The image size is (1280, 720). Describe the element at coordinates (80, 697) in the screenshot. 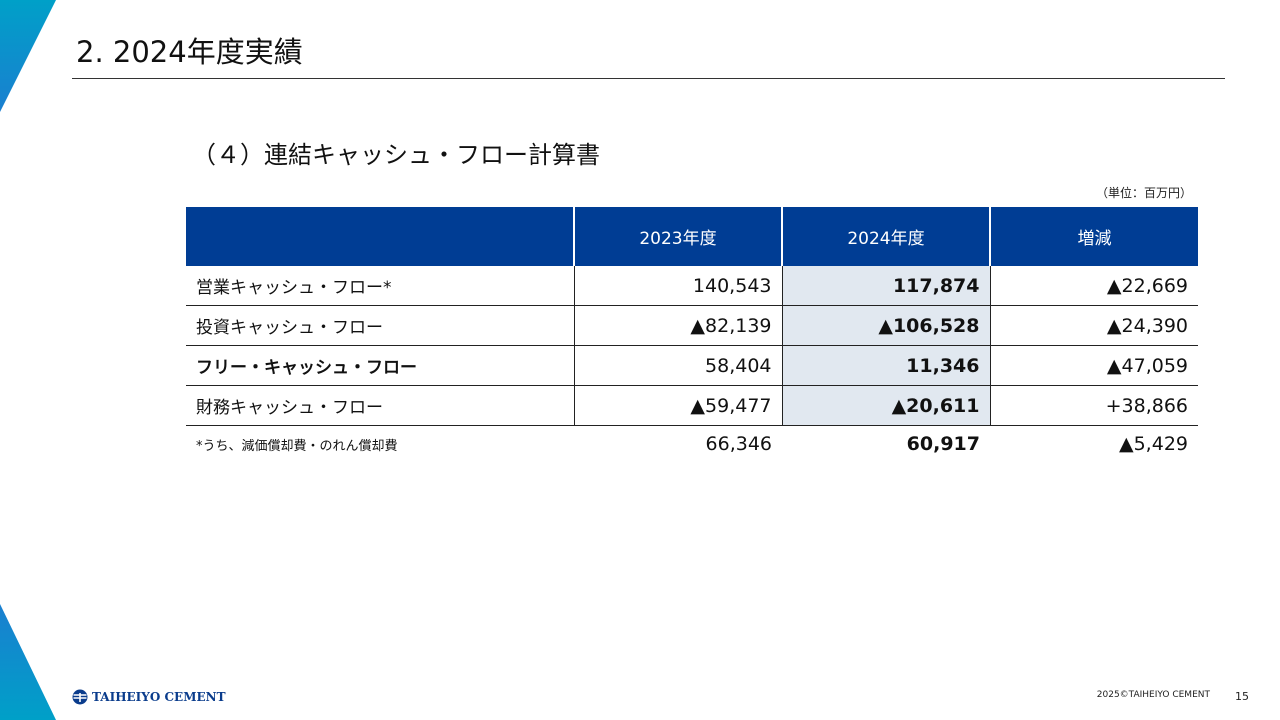

I see `logo-mark-icon` at that location.